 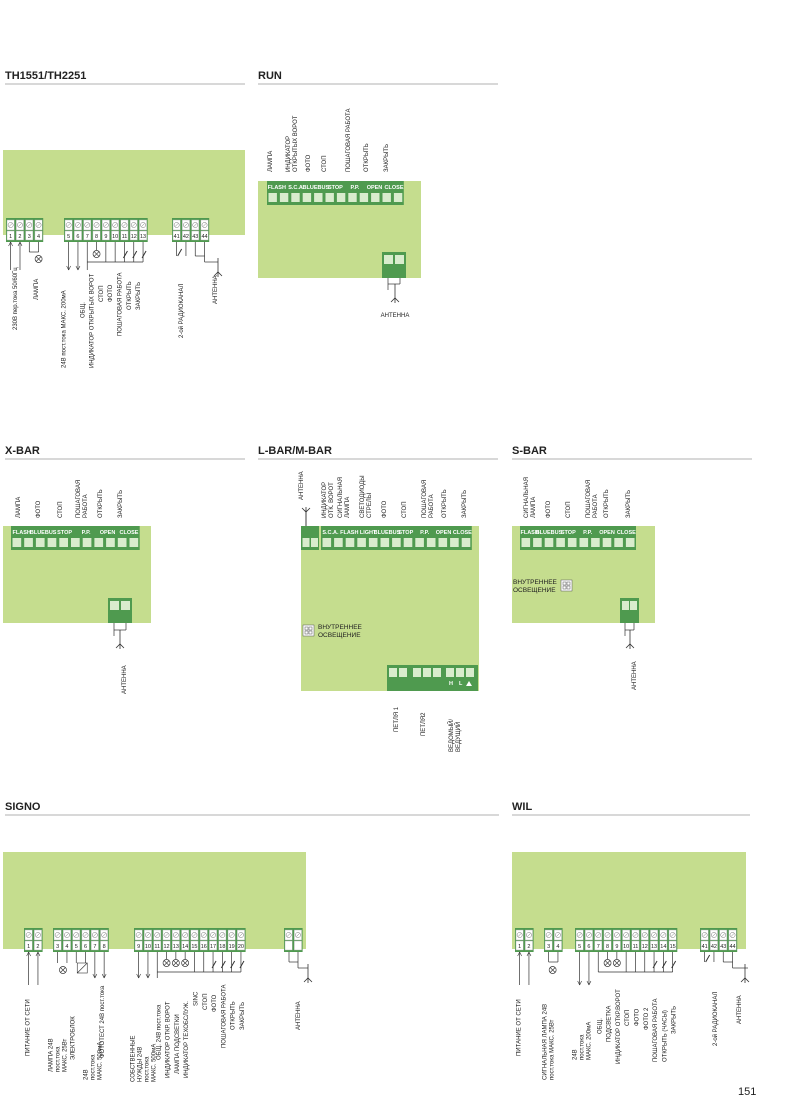 I want to click on run-label-4: ПОШАГОВАЯ РАБОТА, so click(x=349, y=140).